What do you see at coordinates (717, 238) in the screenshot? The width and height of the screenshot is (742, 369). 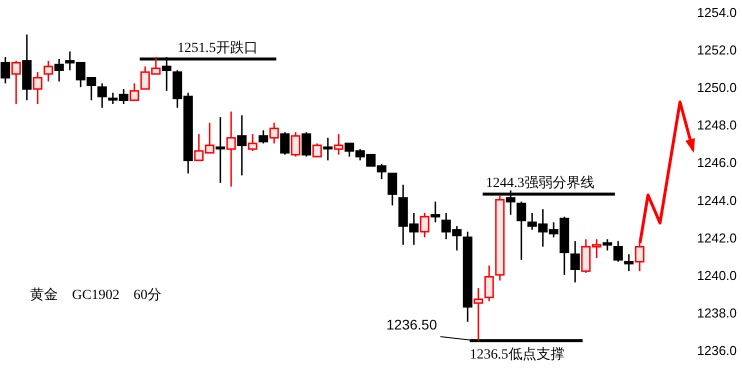 I see `y-tick-label: 1242.0` at bounding box center [717, 238].